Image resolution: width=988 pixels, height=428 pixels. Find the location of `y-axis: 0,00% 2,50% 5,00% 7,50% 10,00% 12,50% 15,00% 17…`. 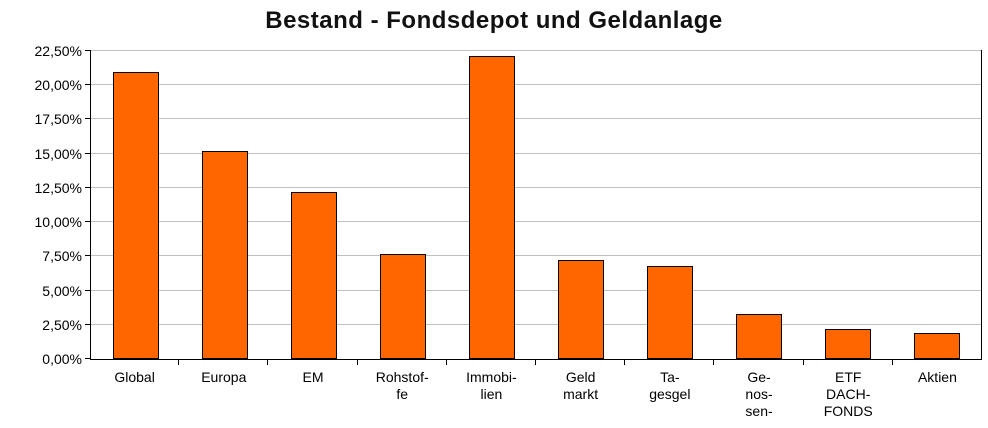

y-axis: 0,00% 2,50% 5,00% 7,50% 10,00% 12,50% 15,00% 17… is located at coordinates (41, 205).